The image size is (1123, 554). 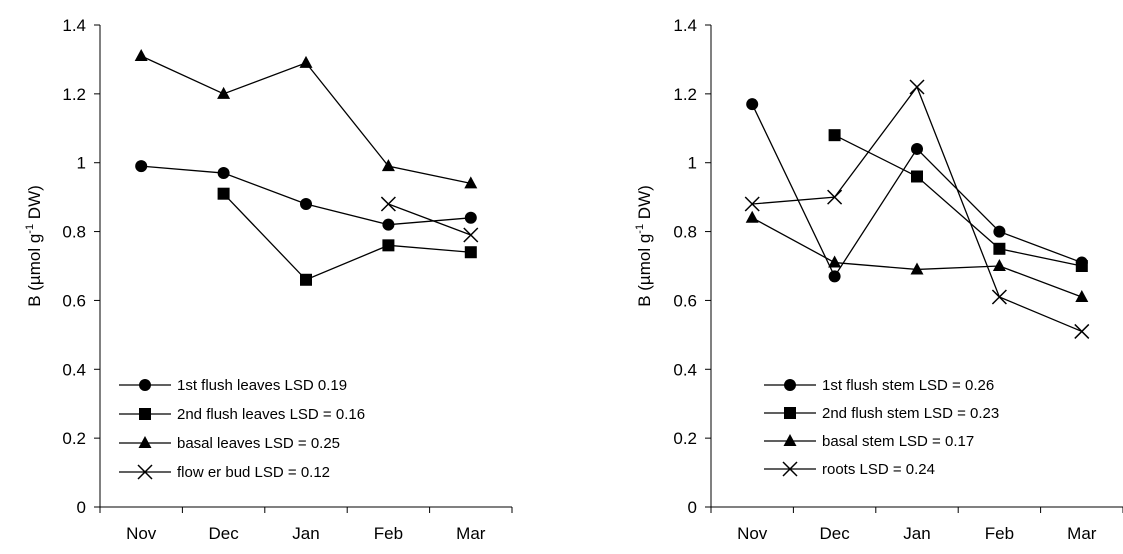 I want to click on legend-label: basal leaves LSD = 0.25, so click(x=258, y=443).